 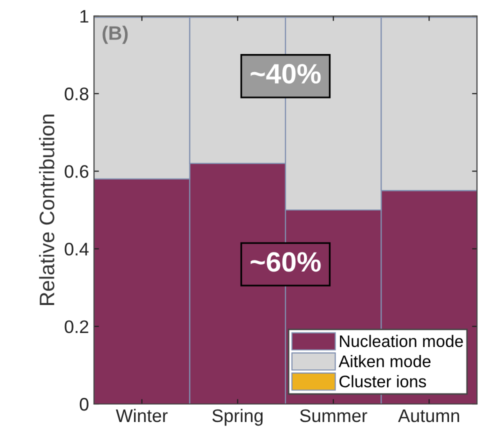 I want to click on x-tick-label: Autumn, so click(x=429, y=416).